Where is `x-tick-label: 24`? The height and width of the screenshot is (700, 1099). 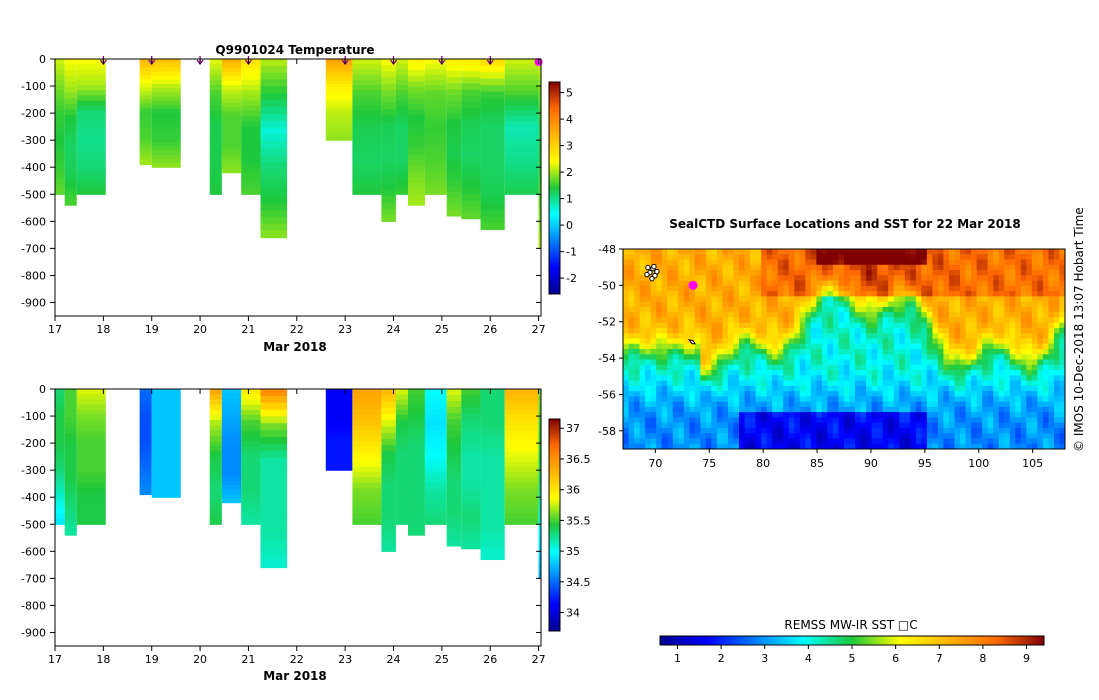 x-tick-label: 24 is located at coordinates (394, 329).